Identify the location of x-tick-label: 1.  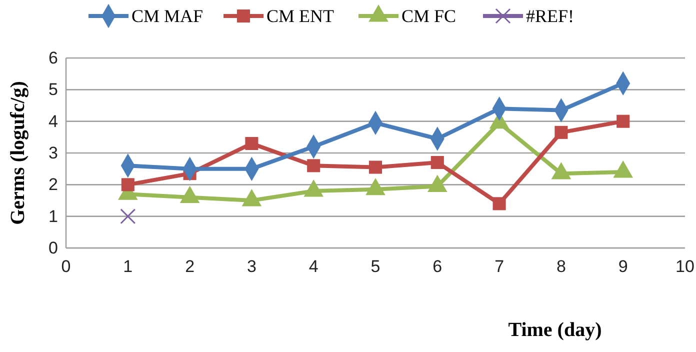
(128, 266).